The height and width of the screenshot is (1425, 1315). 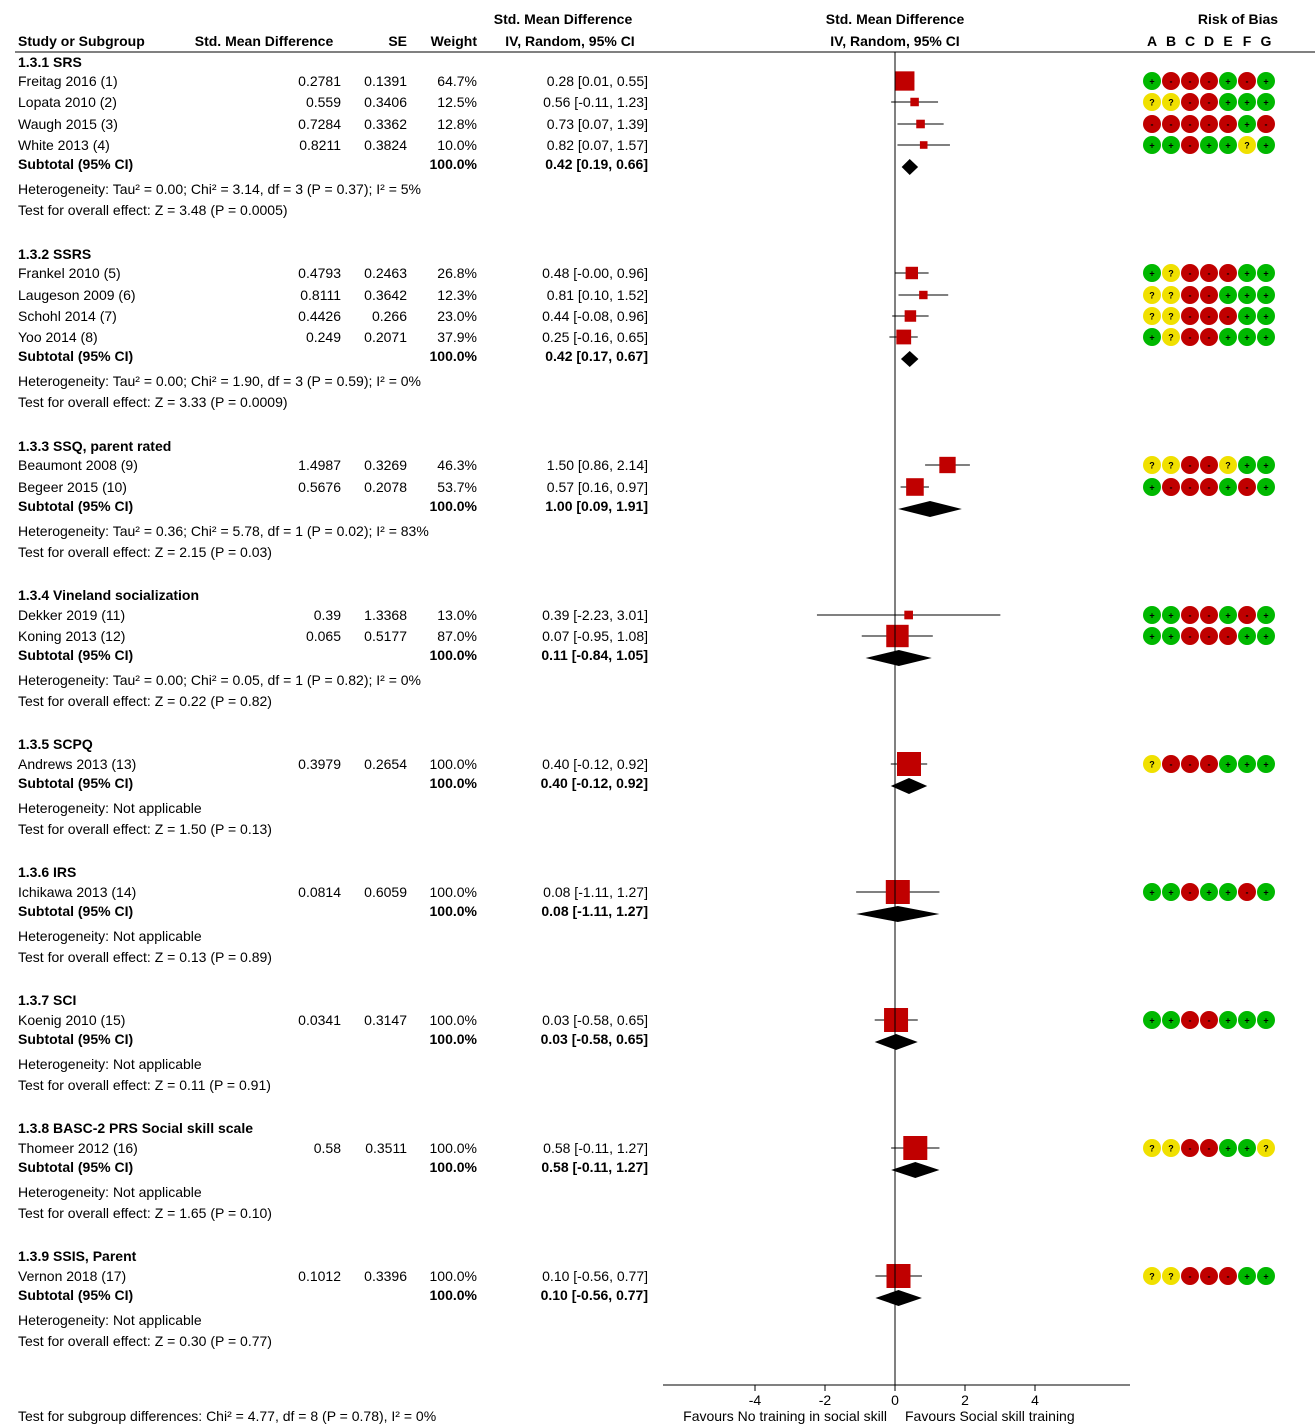 I want to click on subtotal-ci: 0.10 [-0.56, 0.77], so click(x=594, y=1295).